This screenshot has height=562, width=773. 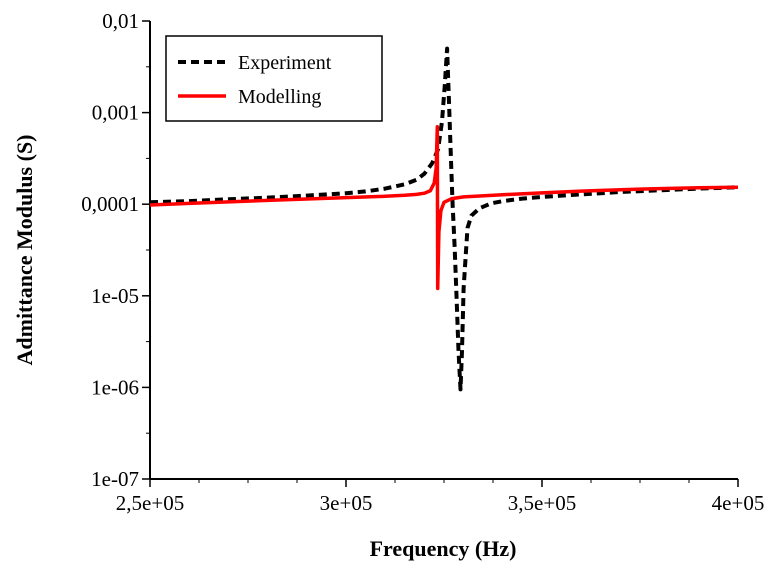 What do you see at coordinates (542, 503) in the screenshot?
I see `x-tick-label: 3,5e+05` at bounding box center [542, 503].